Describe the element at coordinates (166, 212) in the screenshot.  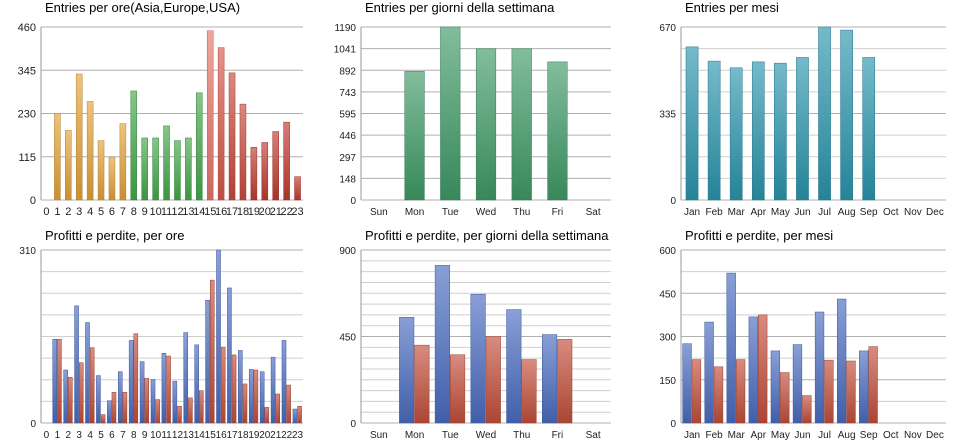
I see `x-tick-label: 11` at that location.